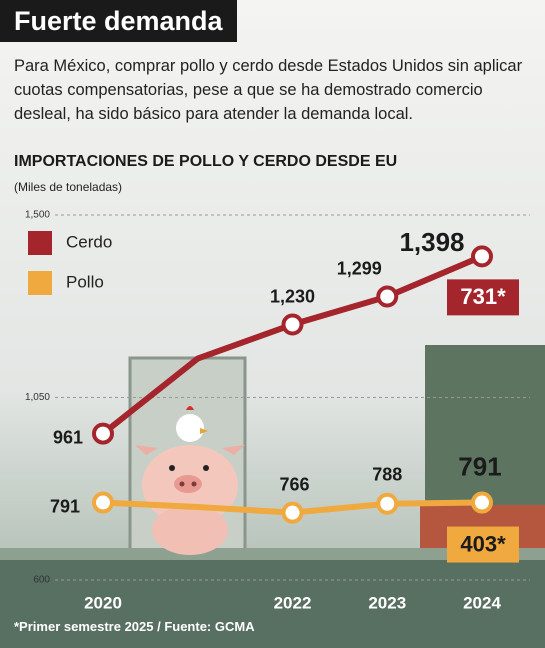  I want to click on data-label: 961, so click(68, 437).